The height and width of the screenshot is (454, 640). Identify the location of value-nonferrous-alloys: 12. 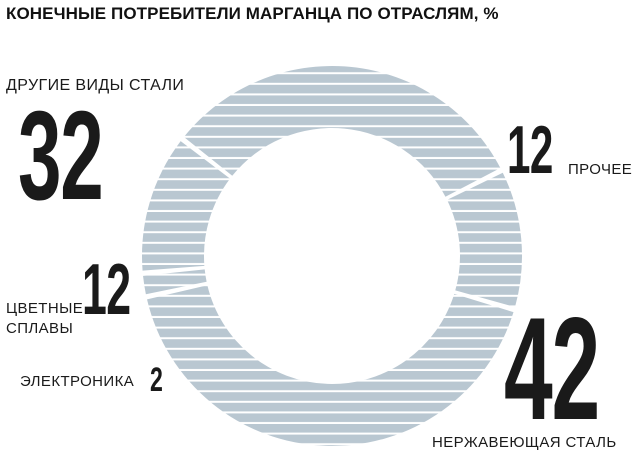
(106, 290).